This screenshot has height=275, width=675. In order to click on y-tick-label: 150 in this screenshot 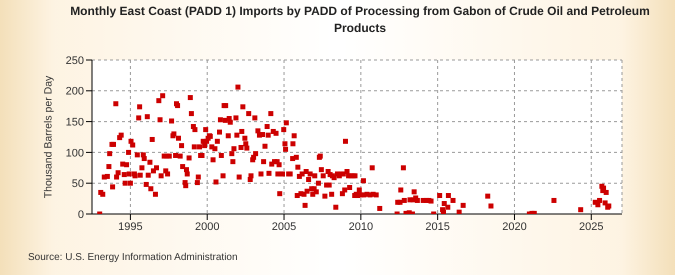, I will do `click(75, 122)`.